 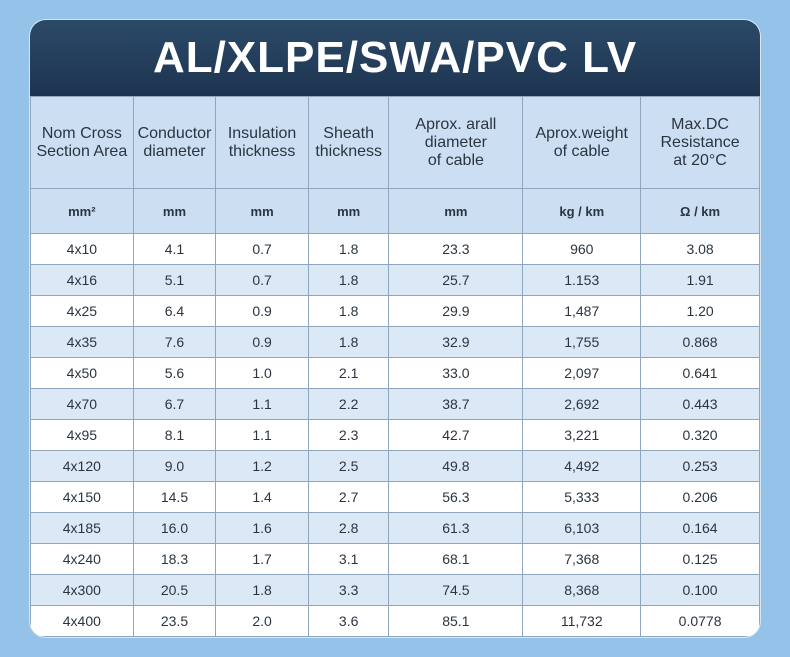 What do you see at coordinates (456, 621) in the screenshot?
I see `table-cell: 85.1` at bounding box center [456, 621].